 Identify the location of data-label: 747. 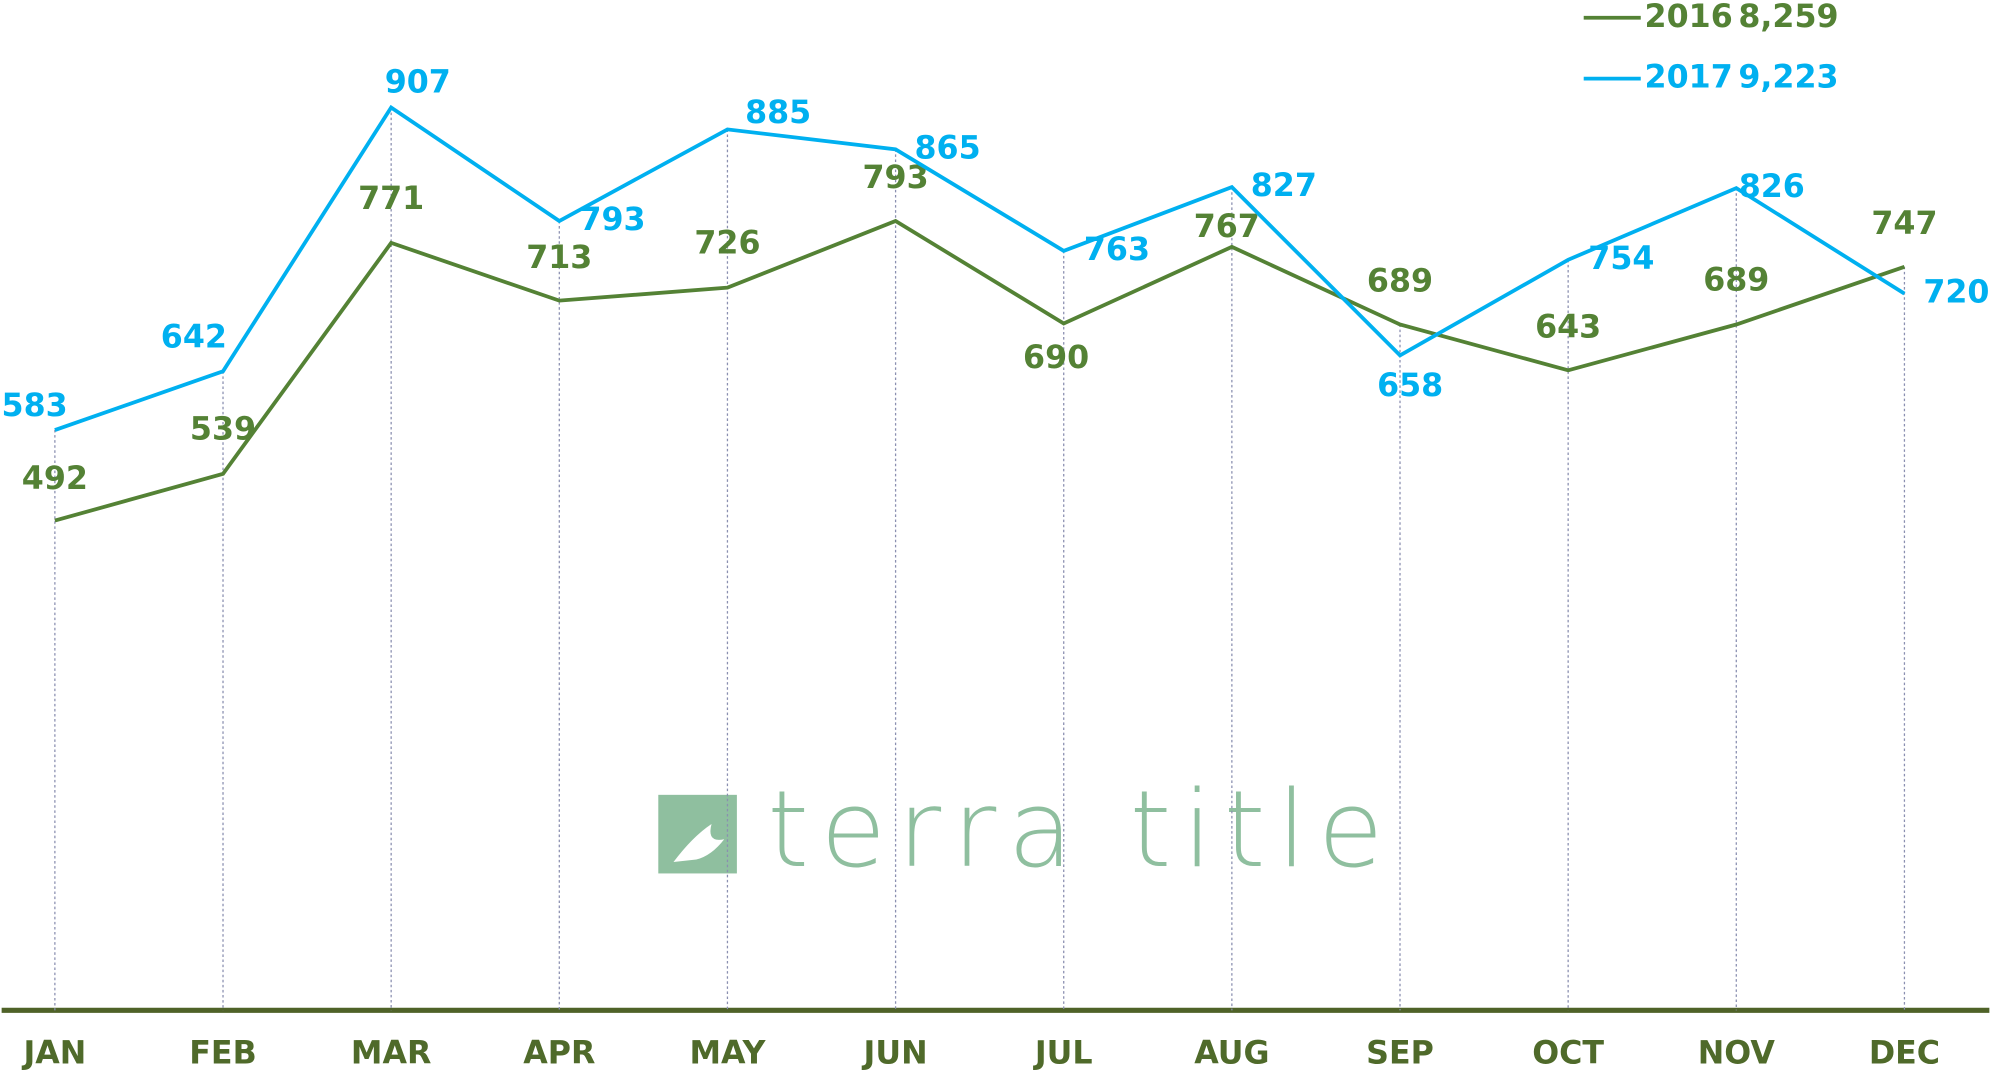
(1904, 224).